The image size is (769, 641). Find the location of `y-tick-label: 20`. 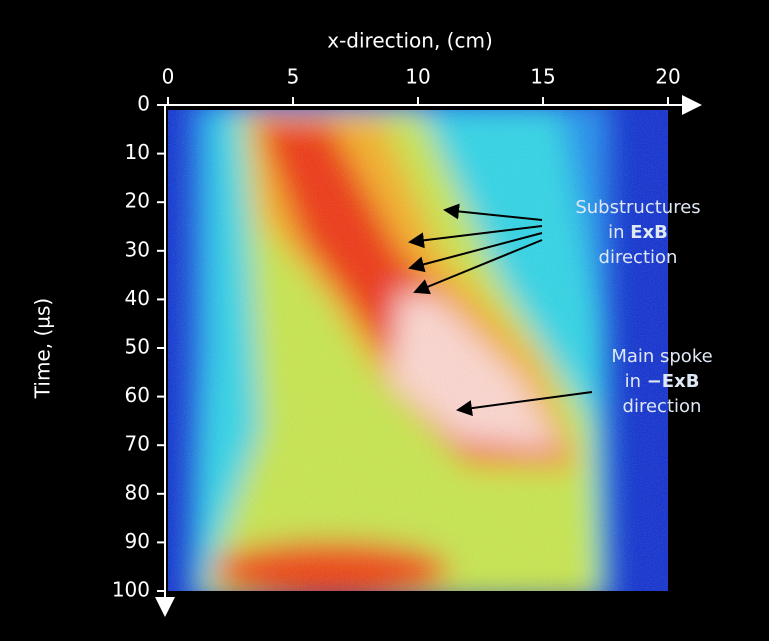

y-tick-label: 20 is located at coordinates (137, 201).